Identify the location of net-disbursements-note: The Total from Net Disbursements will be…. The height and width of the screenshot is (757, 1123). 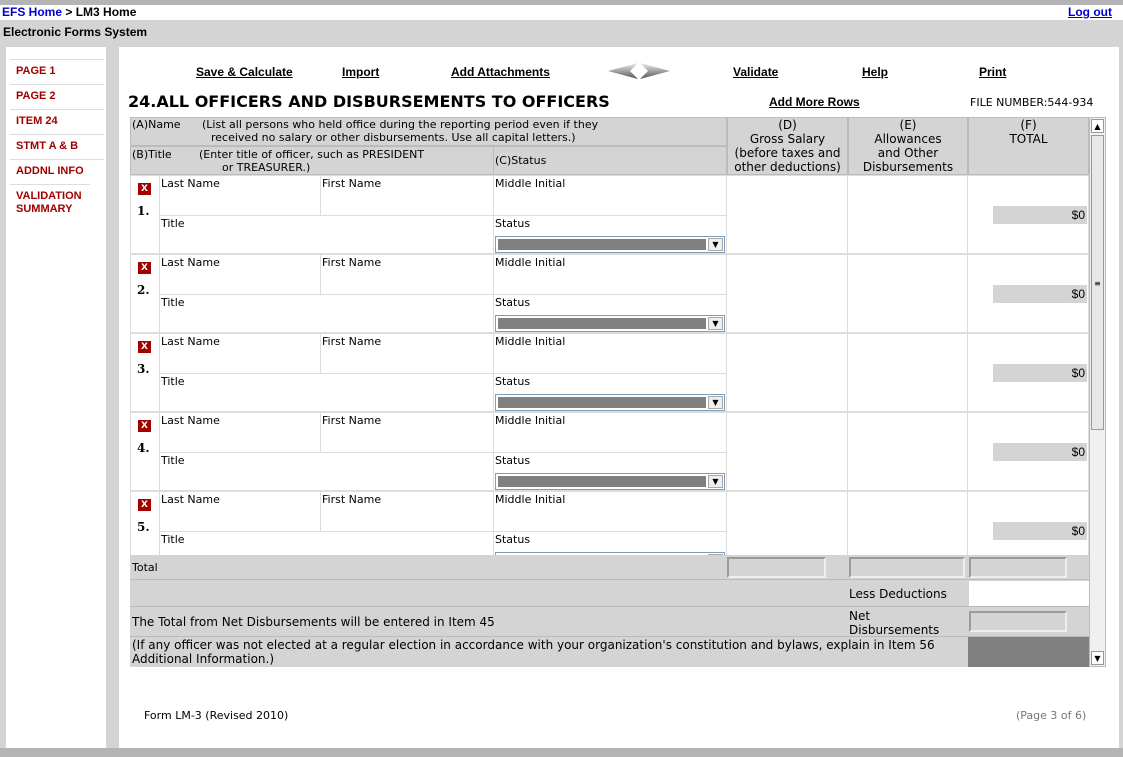
(313, 622).